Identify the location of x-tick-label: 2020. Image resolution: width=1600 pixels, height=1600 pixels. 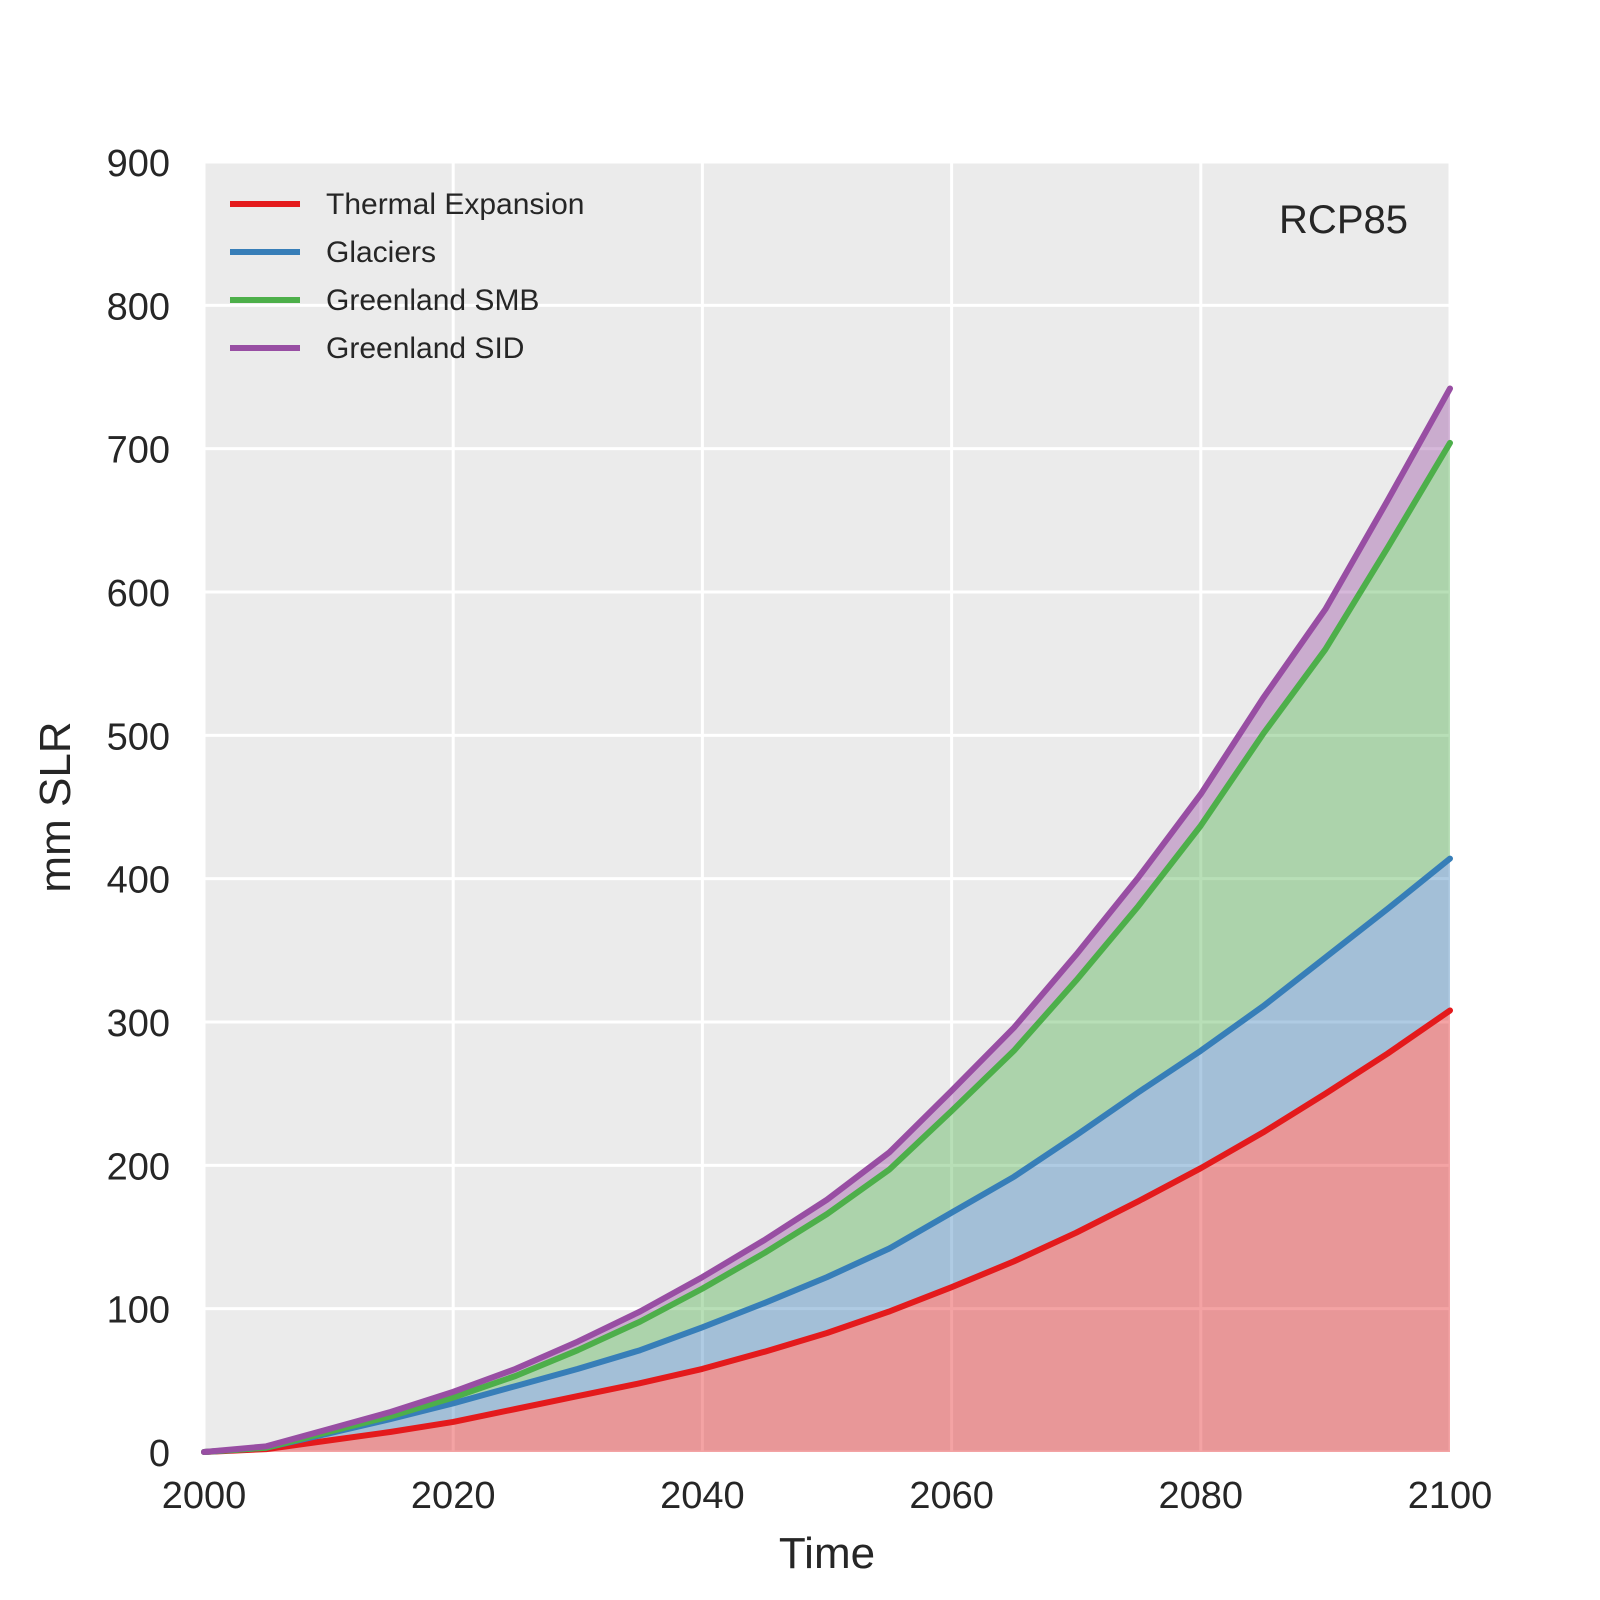
(453, 1496).